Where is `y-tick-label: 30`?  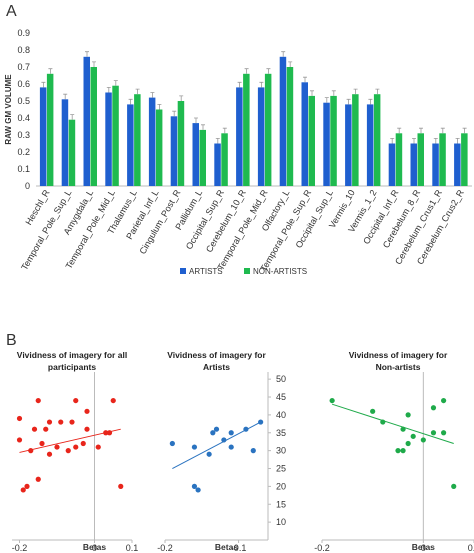 y-tick-label: 30 is located at coordinates (281, 451).